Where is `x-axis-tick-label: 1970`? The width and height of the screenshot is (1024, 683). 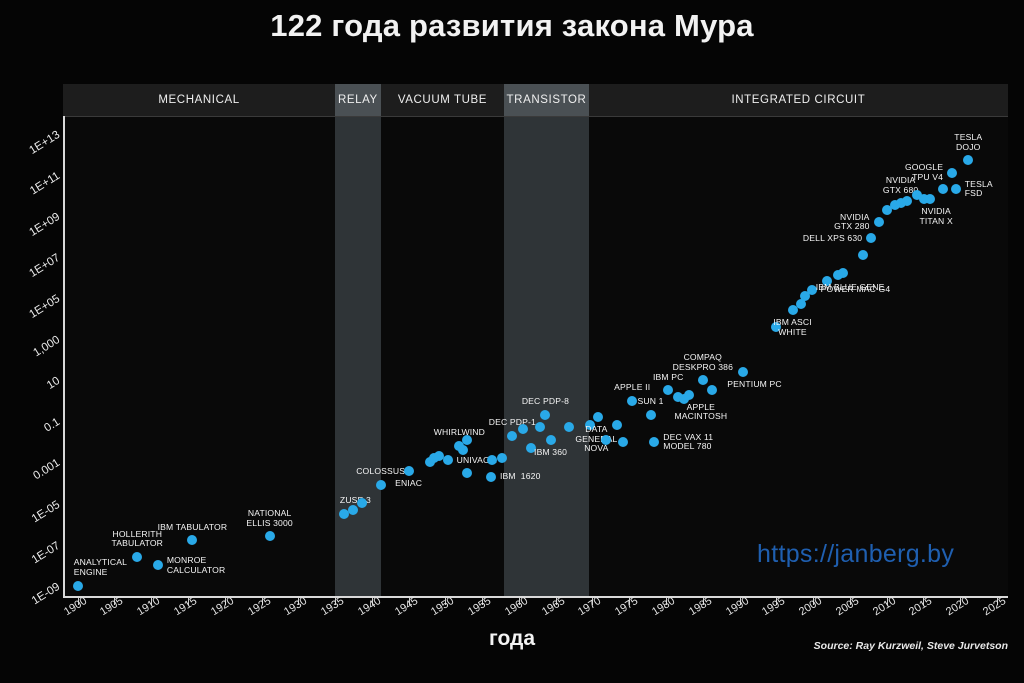 x-axis-tick-label: 1970 is located at coordinates (590, 607).